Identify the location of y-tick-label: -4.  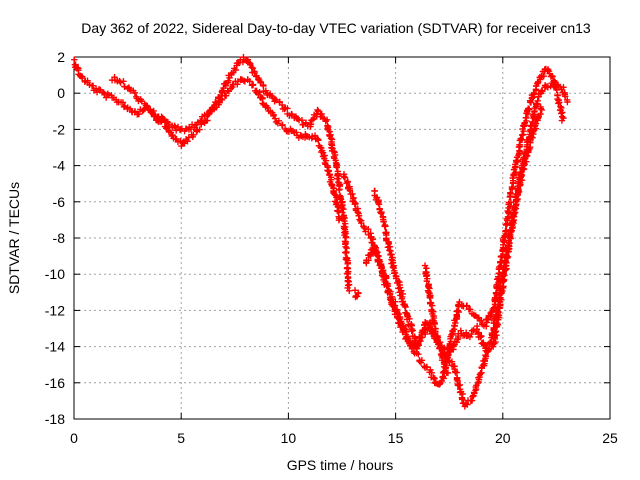
(59, 166).